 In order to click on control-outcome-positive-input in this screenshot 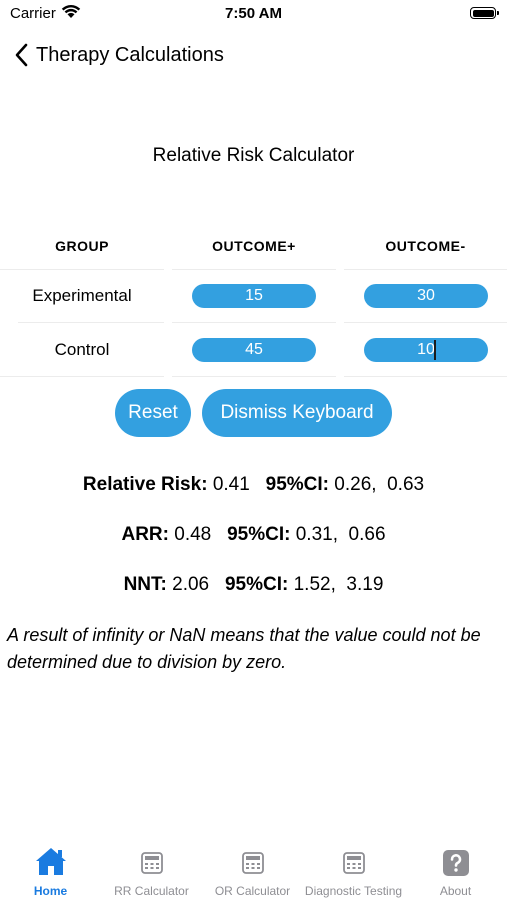, I will do `click(254, 350)`.